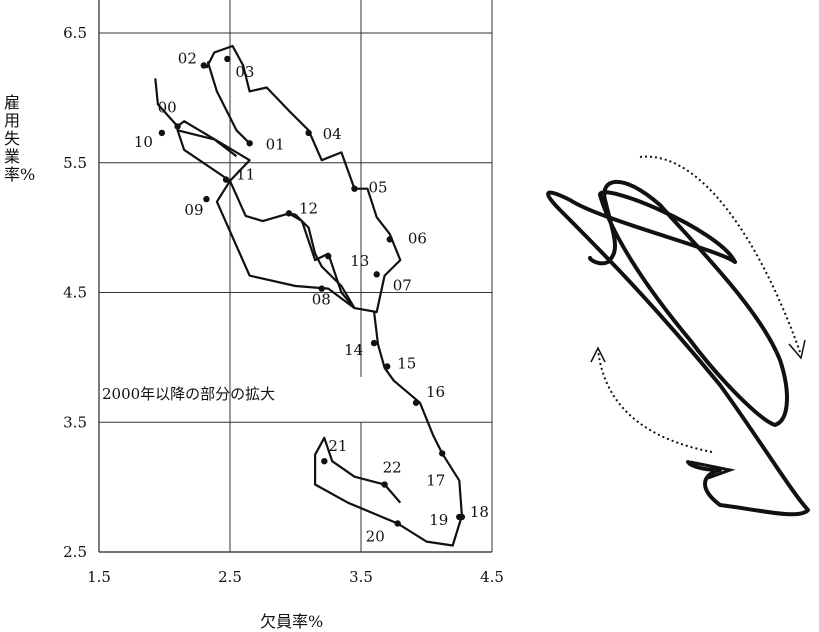 Image resolution: width=819 pixels, height=632 pixels. What do you see at coordinates (438, 520) in the screenshot?
I see `point-label: 19` at bounding box center [438, 520].